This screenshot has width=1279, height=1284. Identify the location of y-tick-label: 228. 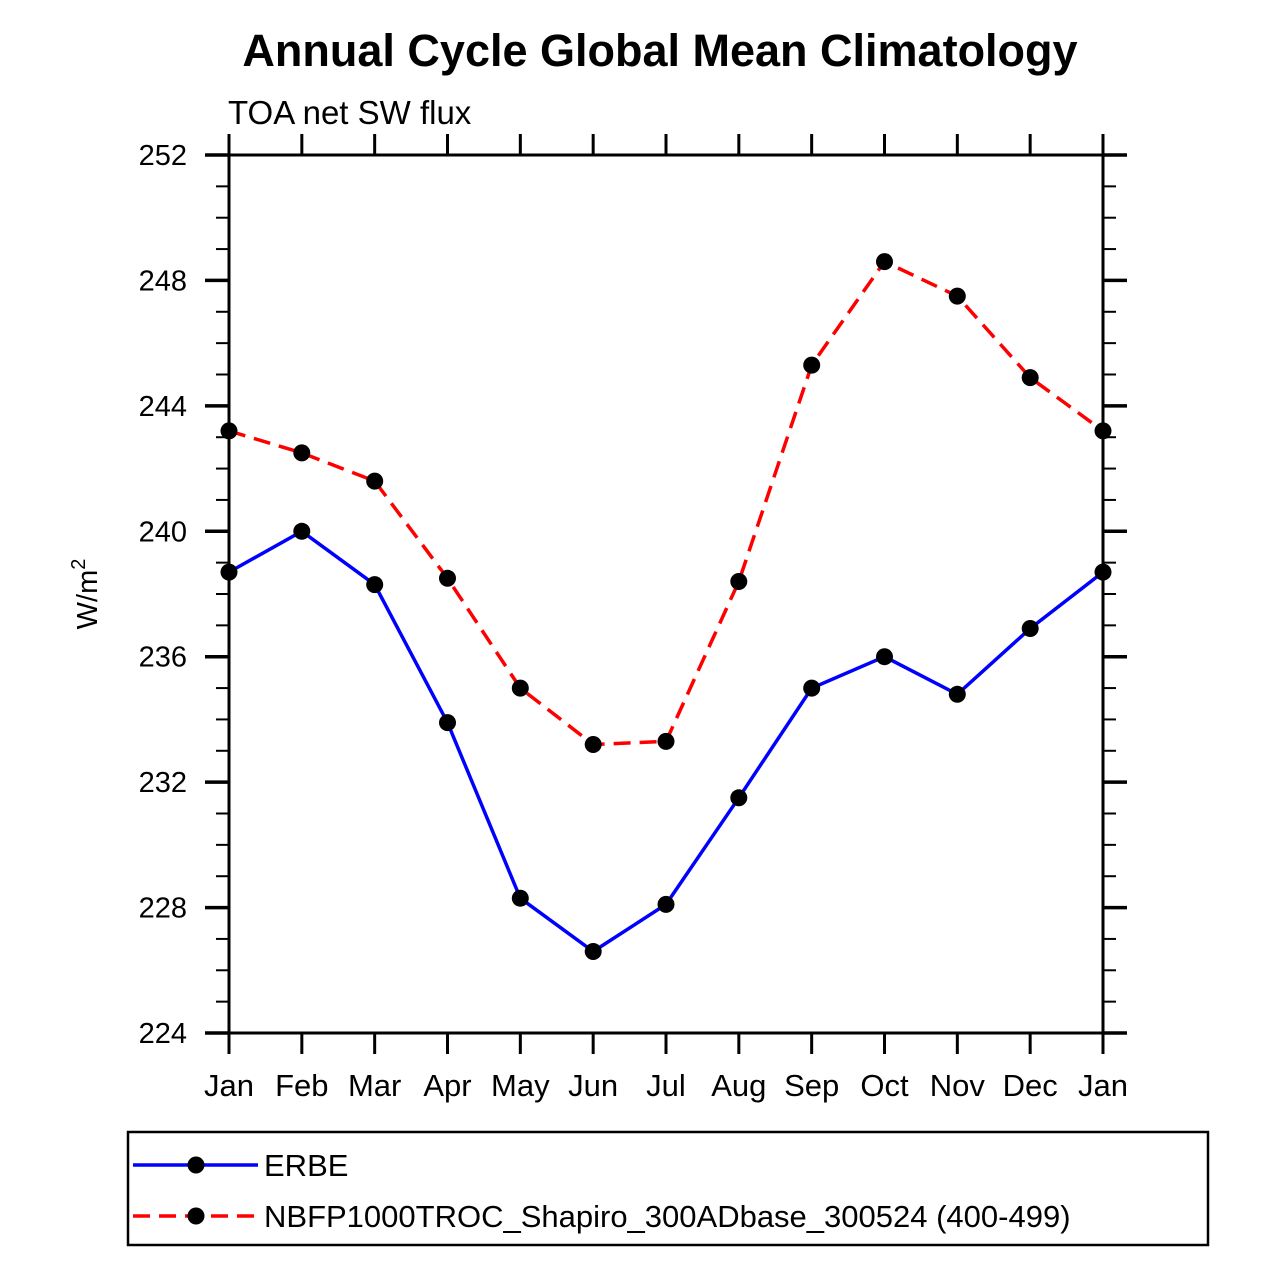
(163, 909).